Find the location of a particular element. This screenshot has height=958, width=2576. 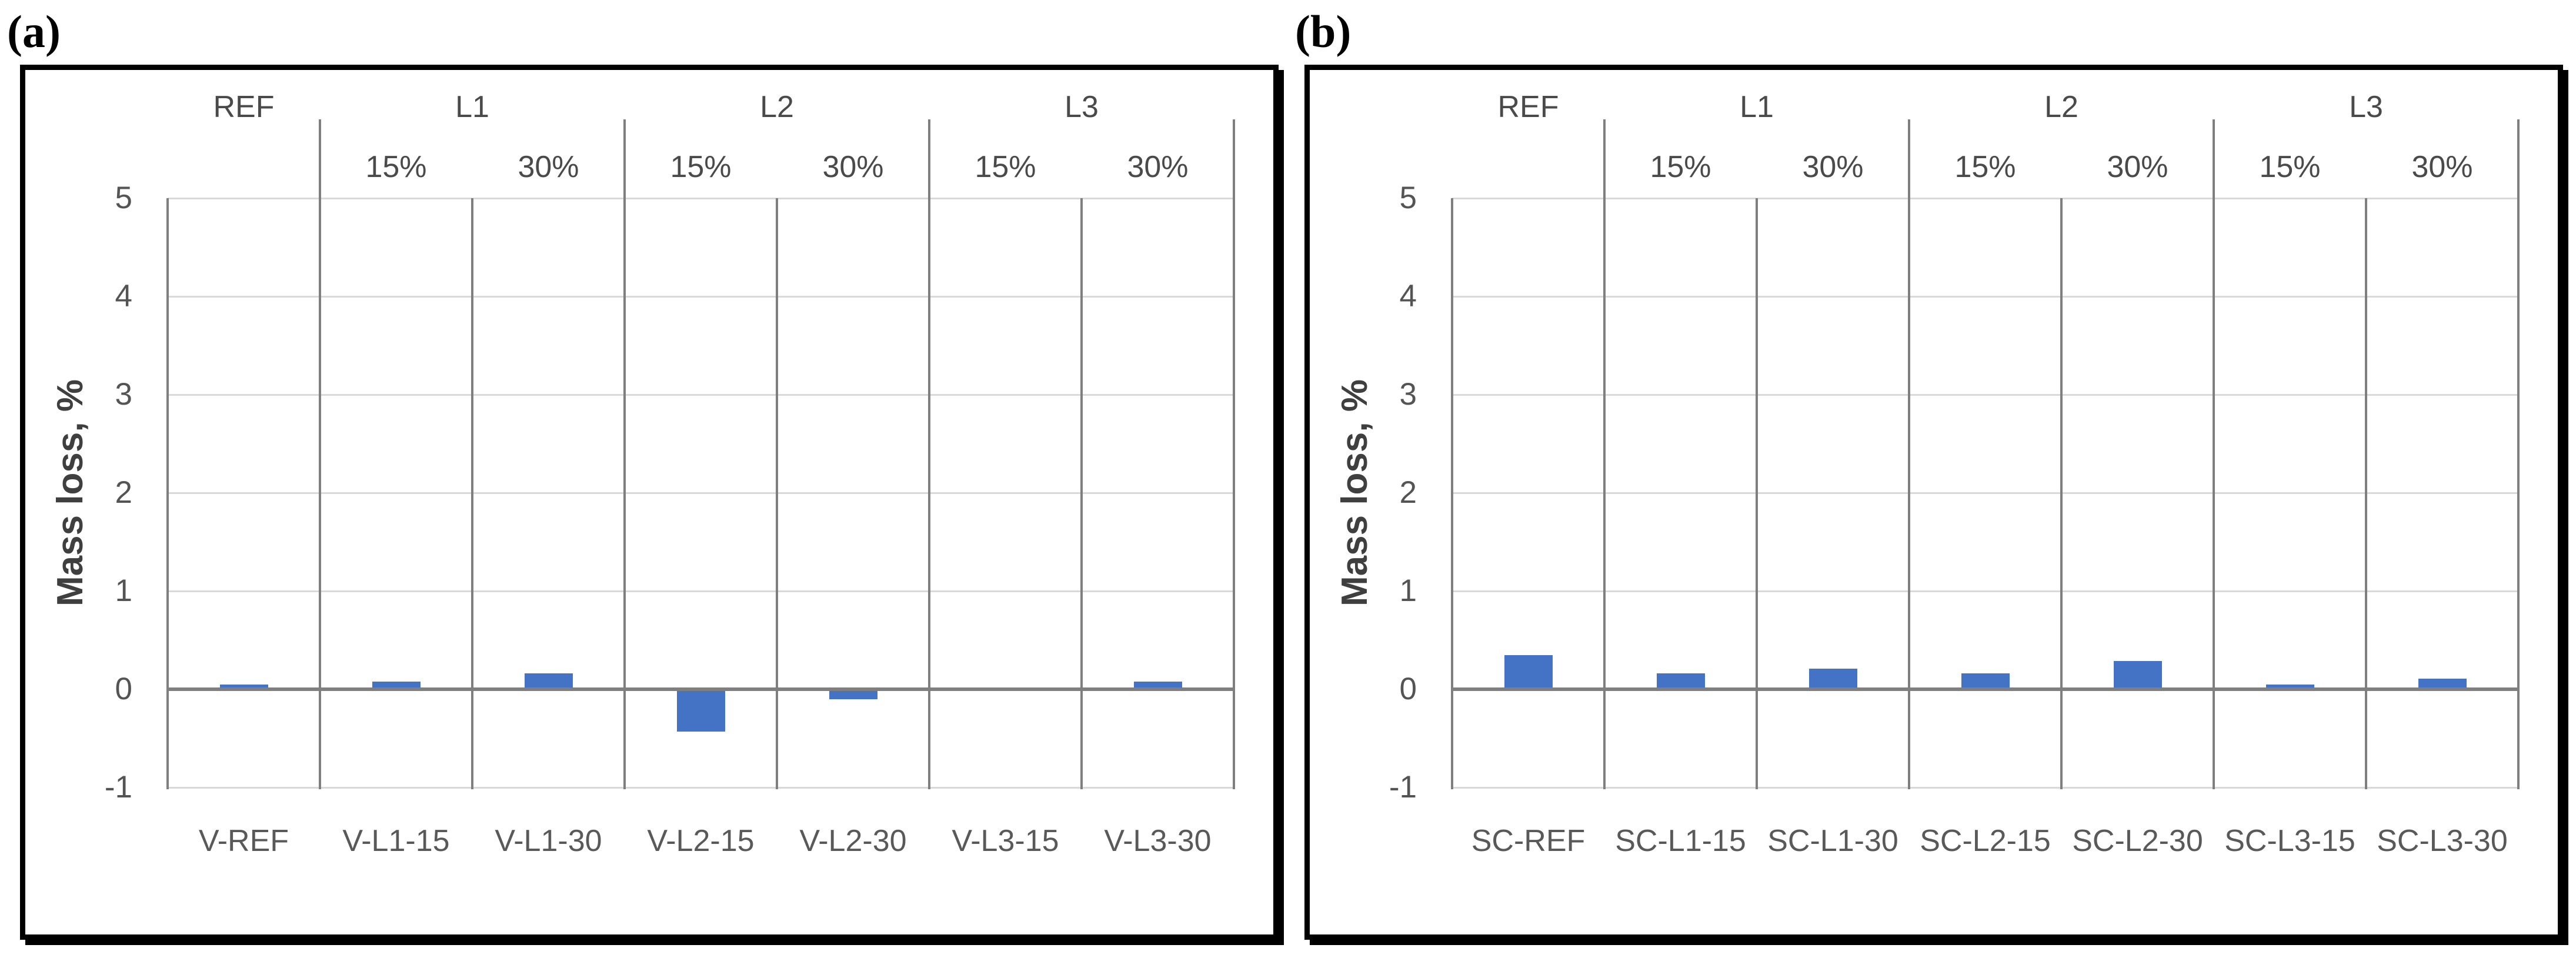

category-label-V-REF: V-REF is located at coordinates (243, 841).